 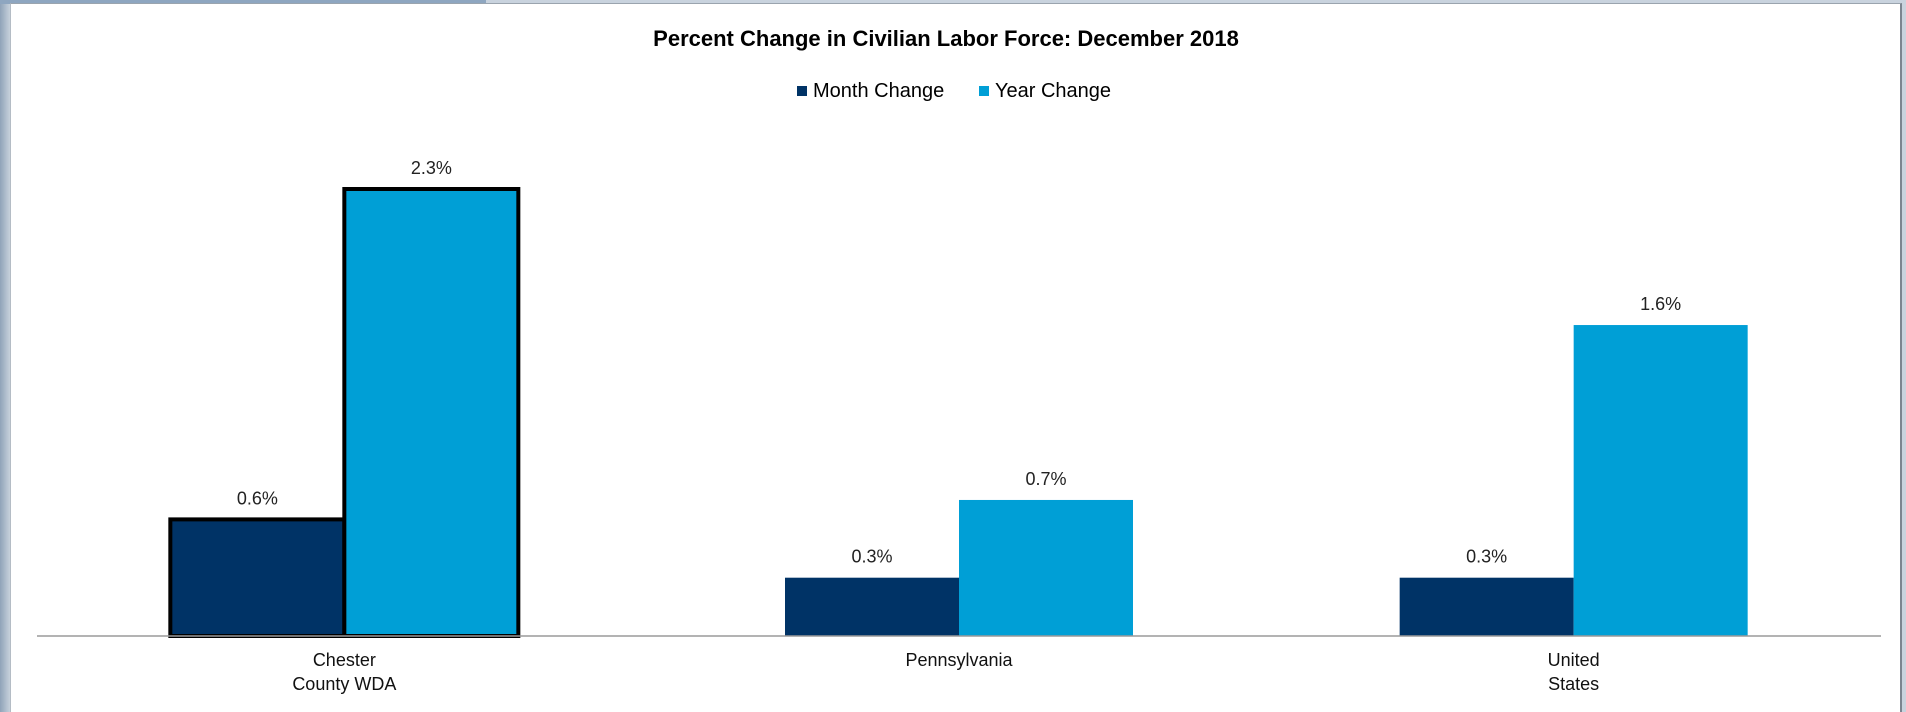 What do you see at coordinates (431, 168) in the screenshot?
I see `data-label-year-0: 2.3%` at bounding box center [431, 168].